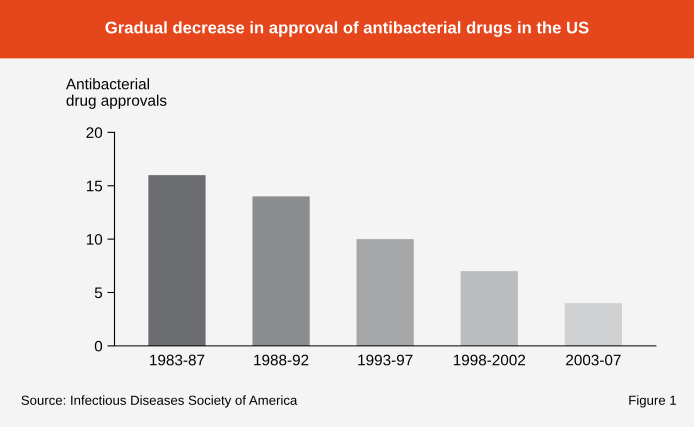 Image resolution: width=694 pixels, height=427 pixels. I want to click on x-tick-label: 1988-92, so click(281, 360).